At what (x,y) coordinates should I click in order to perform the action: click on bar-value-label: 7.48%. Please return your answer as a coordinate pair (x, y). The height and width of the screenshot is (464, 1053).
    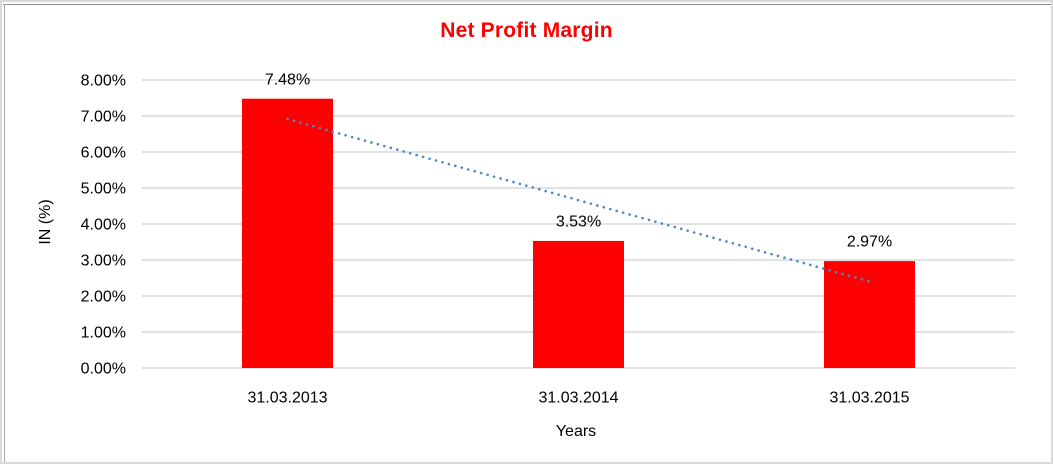
    Looking at the image, I should click on (287, 79).